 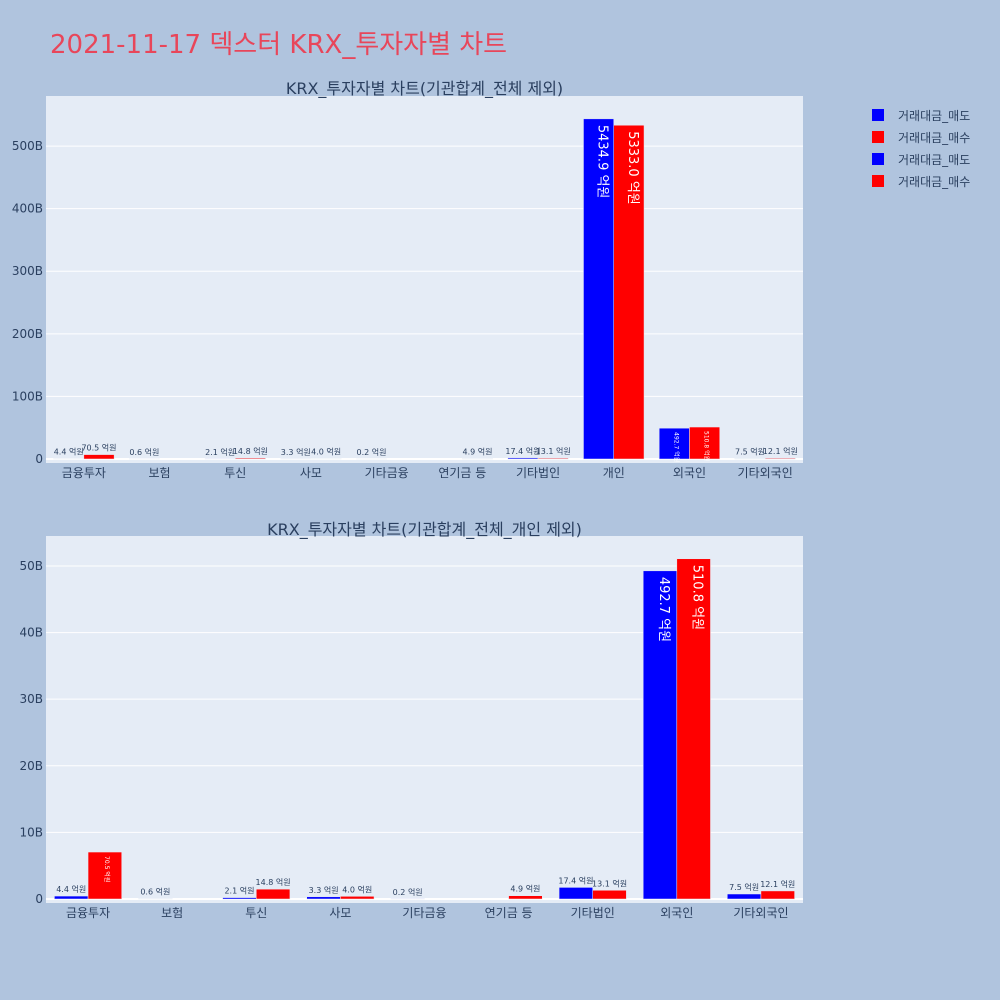 What do you see at coordinates (279, 45) in the screenshot?
I see `page-title: 2021-11-17 덱스터 KRX_투자자별 차트` at bounding box center [279, 45].